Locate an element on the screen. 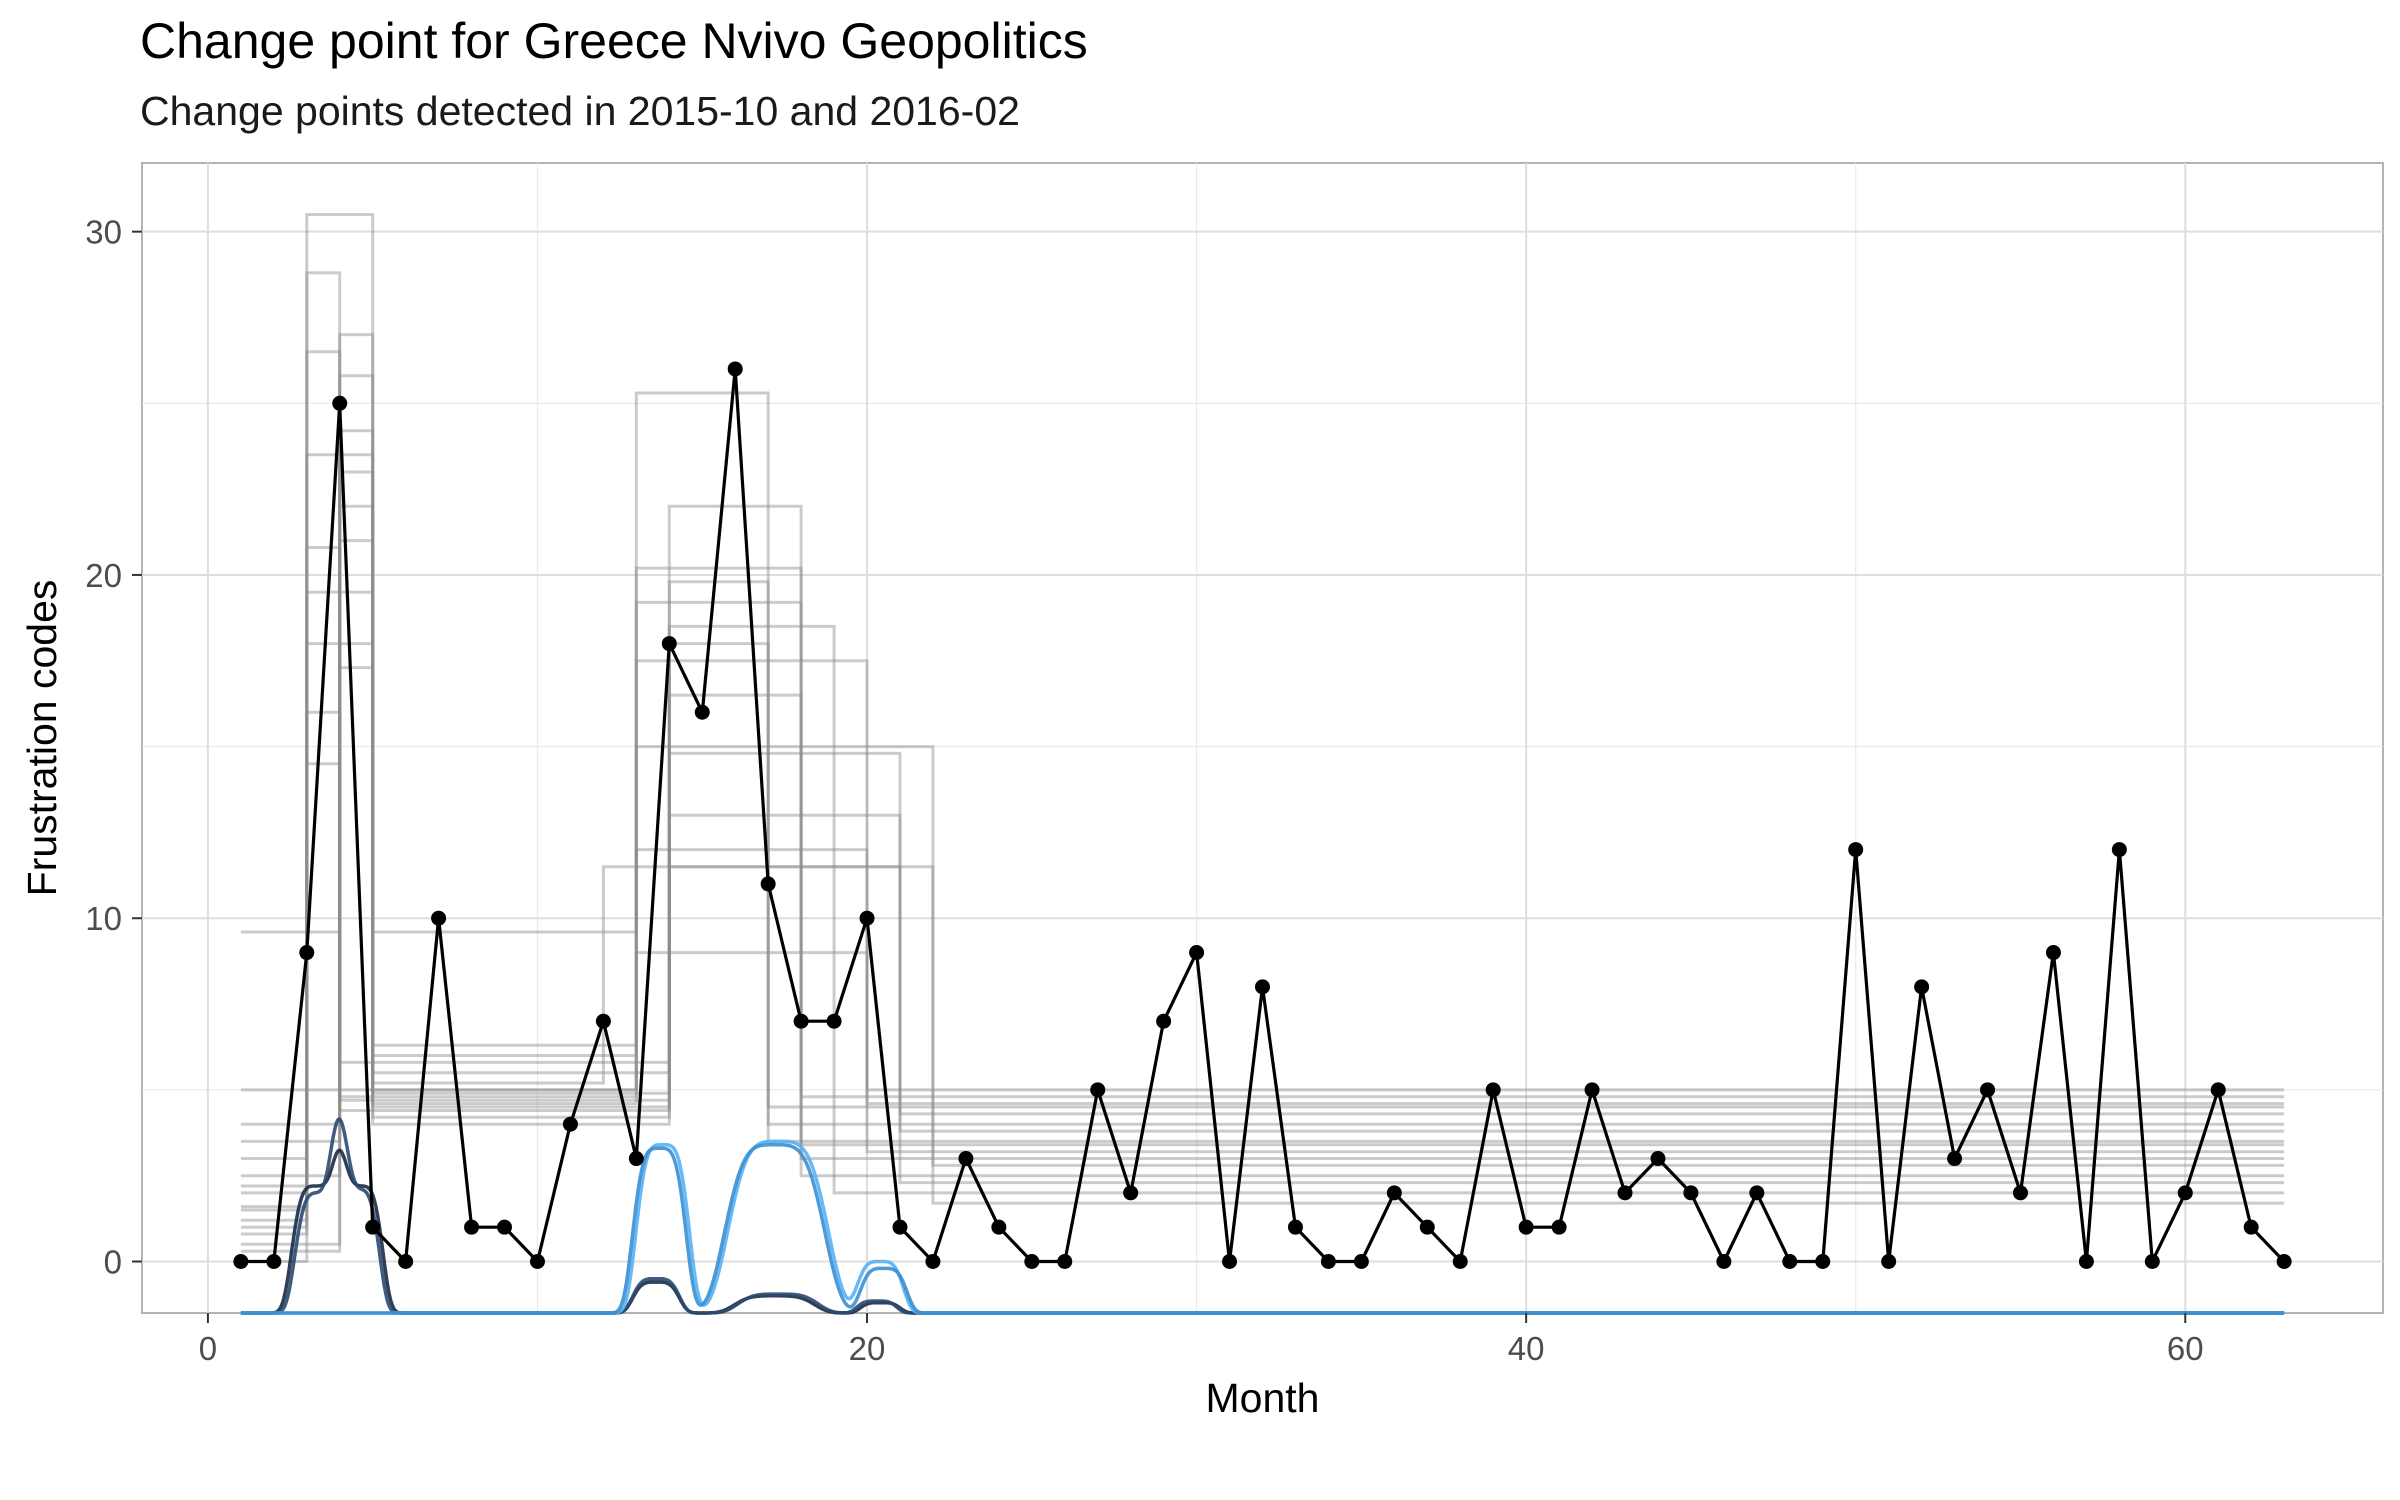  y-tick-label: 20 is located at coordinates (103, 575).